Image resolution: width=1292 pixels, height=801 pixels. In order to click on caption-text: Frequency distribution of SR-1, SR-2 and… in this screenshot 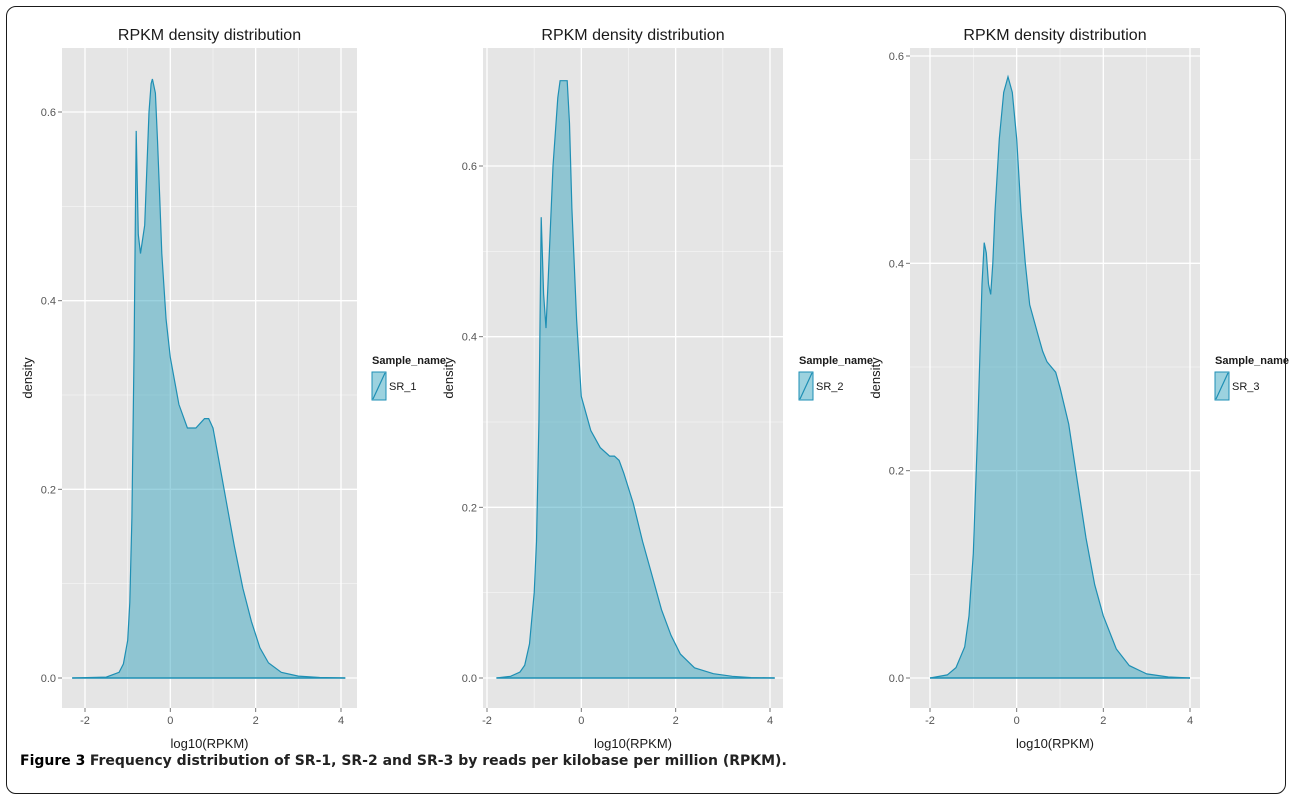, I will do `click(438, 761)`.